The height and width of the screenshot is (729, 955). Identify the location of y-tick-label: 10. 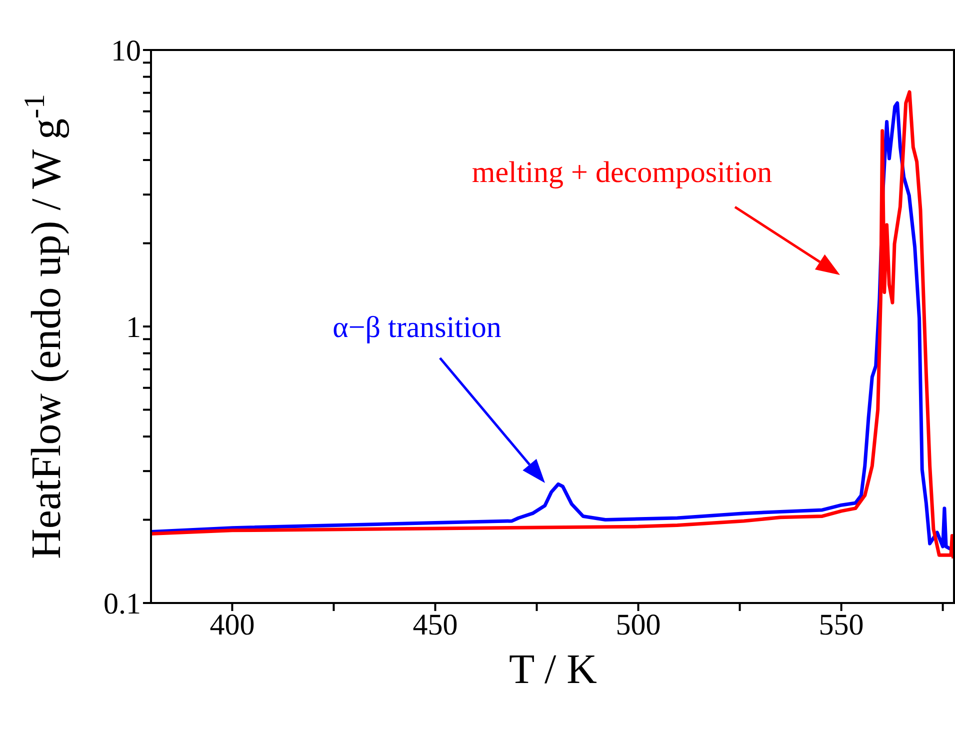
(126, 51).